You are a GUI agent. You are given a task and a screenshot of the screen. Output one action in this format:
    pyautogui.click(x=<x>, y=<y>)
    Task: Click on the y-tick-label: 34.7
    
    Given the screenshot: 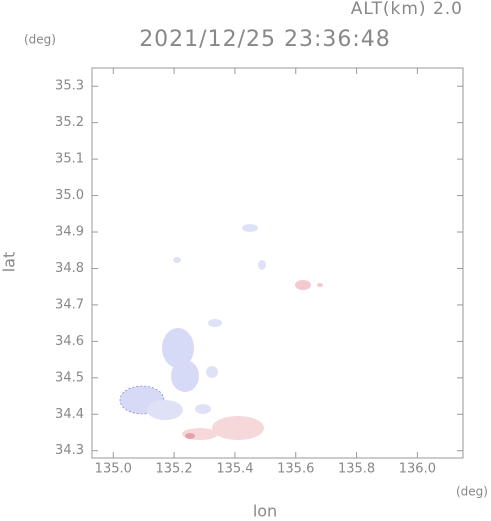 What is the action you would take?
    pyautogui.click(x=69, y=304)
    